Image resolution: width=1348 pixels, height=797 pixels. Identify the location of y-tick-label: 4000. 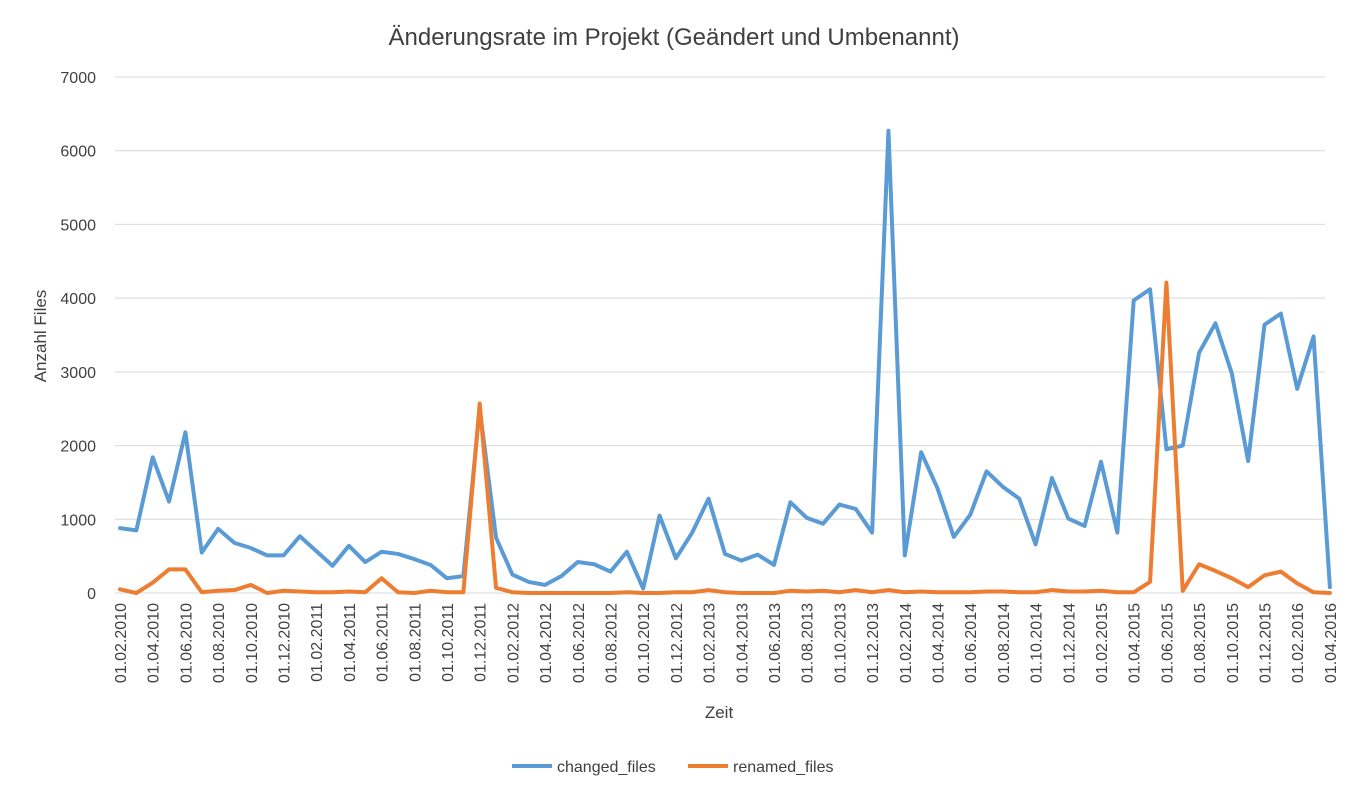
(78, 299).